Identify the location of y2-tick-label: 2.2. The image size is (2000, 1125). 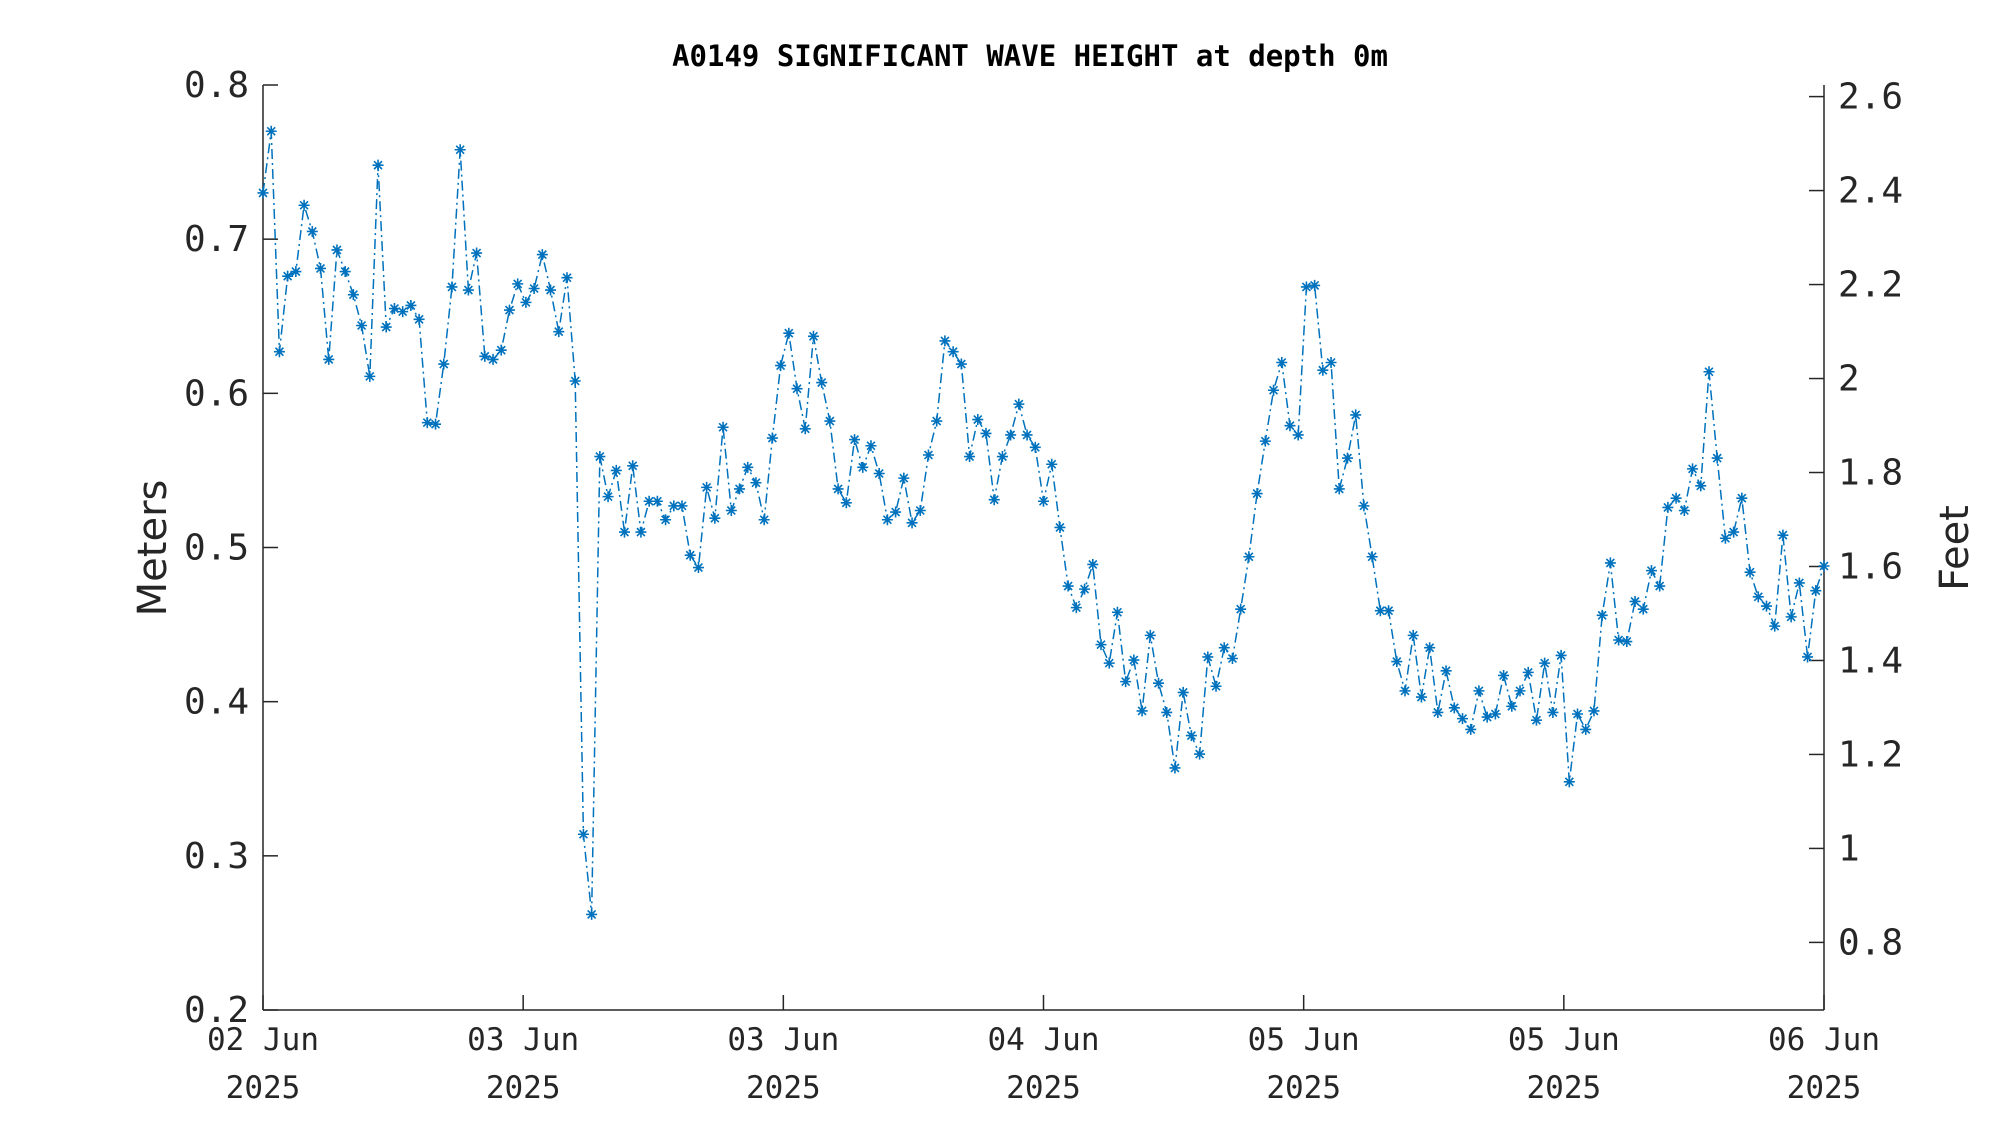
(1870, 285).